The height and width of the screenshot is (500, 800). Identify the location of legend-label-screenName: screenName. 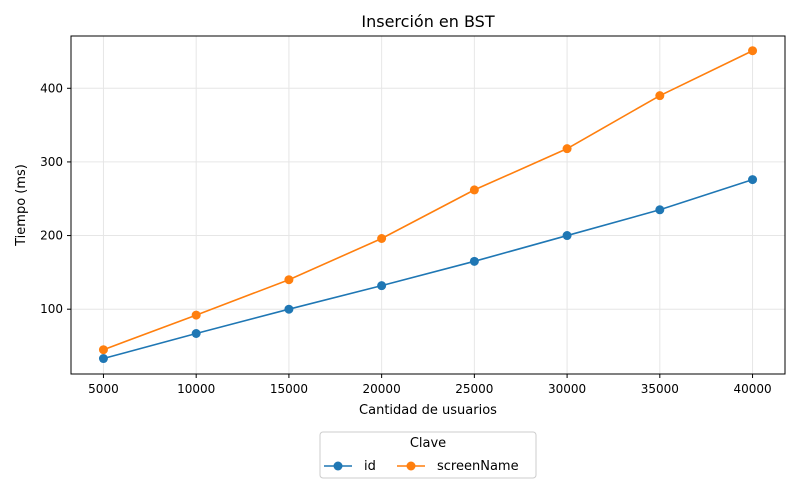
(478, 466).